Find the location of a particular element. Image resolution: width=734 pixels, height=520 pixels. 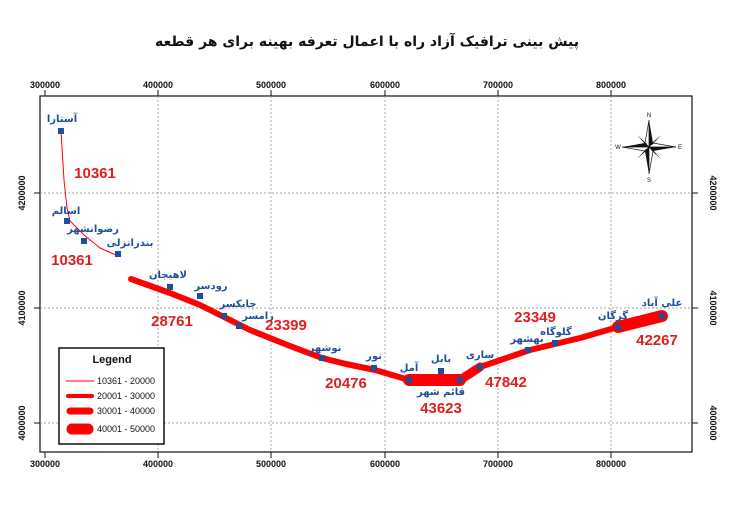

traffic-value: 23349 is located at coordinates (535, 317).